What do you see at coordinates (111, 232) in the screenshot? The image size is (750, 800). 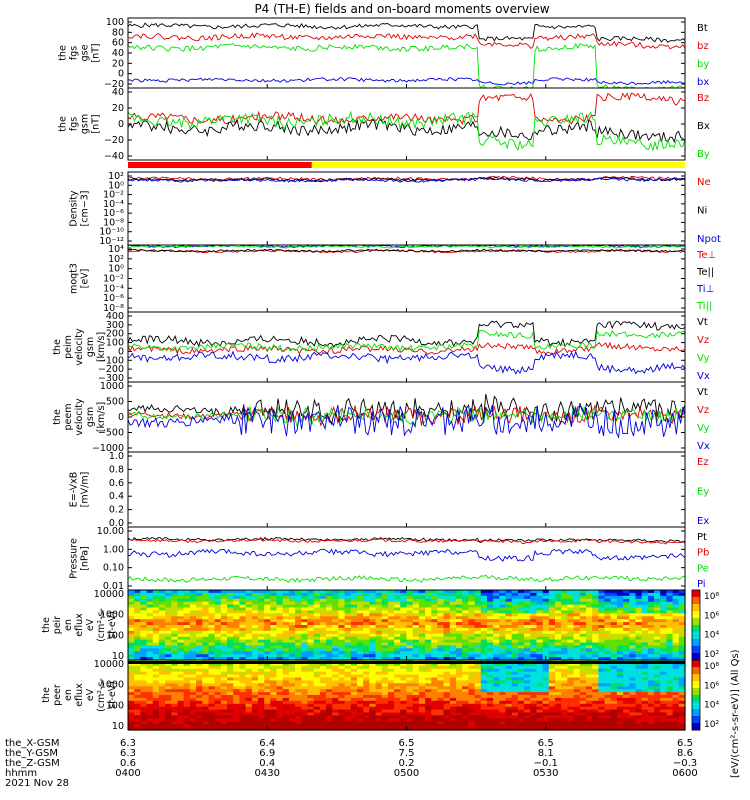 I see `y-tick-label: 10⁻¹⁰` at bounding box center [111, 232].